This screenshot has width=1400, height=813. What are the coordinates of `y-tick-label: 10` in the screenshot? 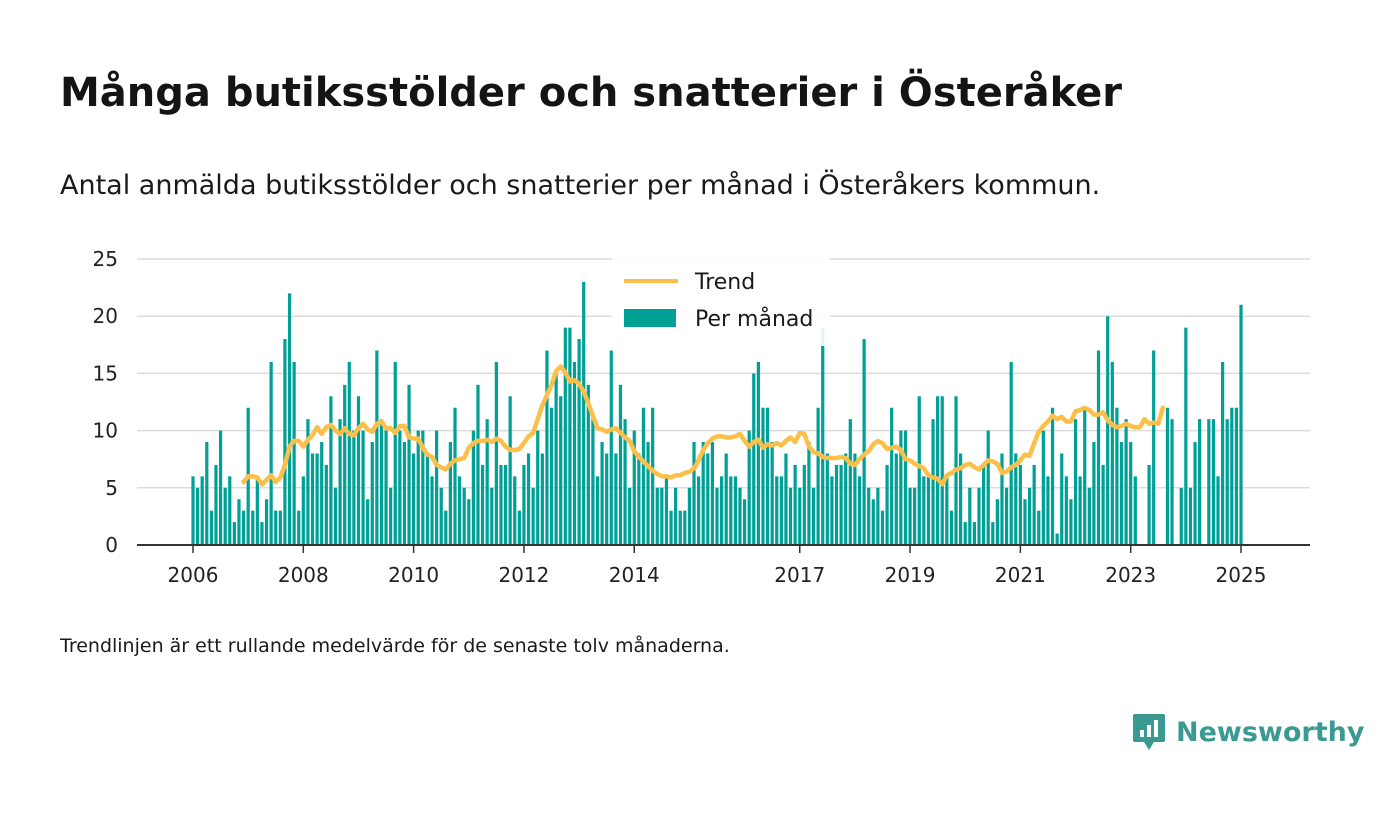 It's located at (105, 431).